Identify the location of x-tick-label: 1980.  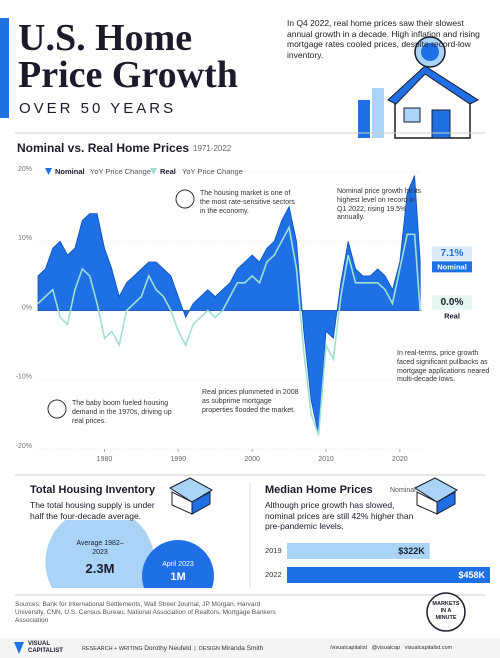
(105, 459).